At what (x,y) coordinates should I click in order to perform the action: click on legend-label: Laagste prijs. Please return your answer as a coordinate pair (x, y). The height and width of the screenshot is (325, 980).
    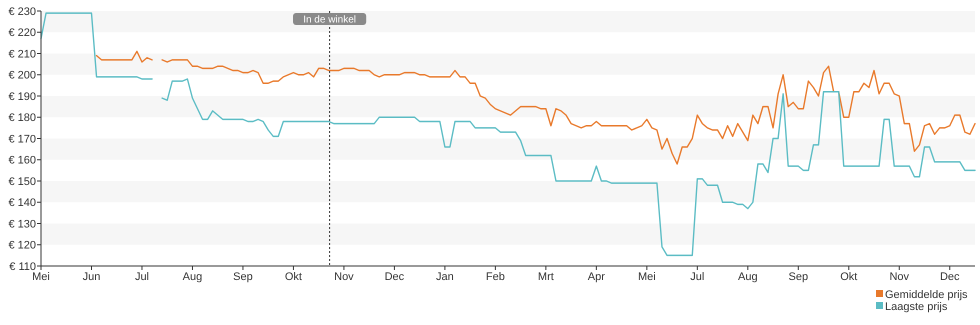
    Looking at the image, I should click on (916, 306).